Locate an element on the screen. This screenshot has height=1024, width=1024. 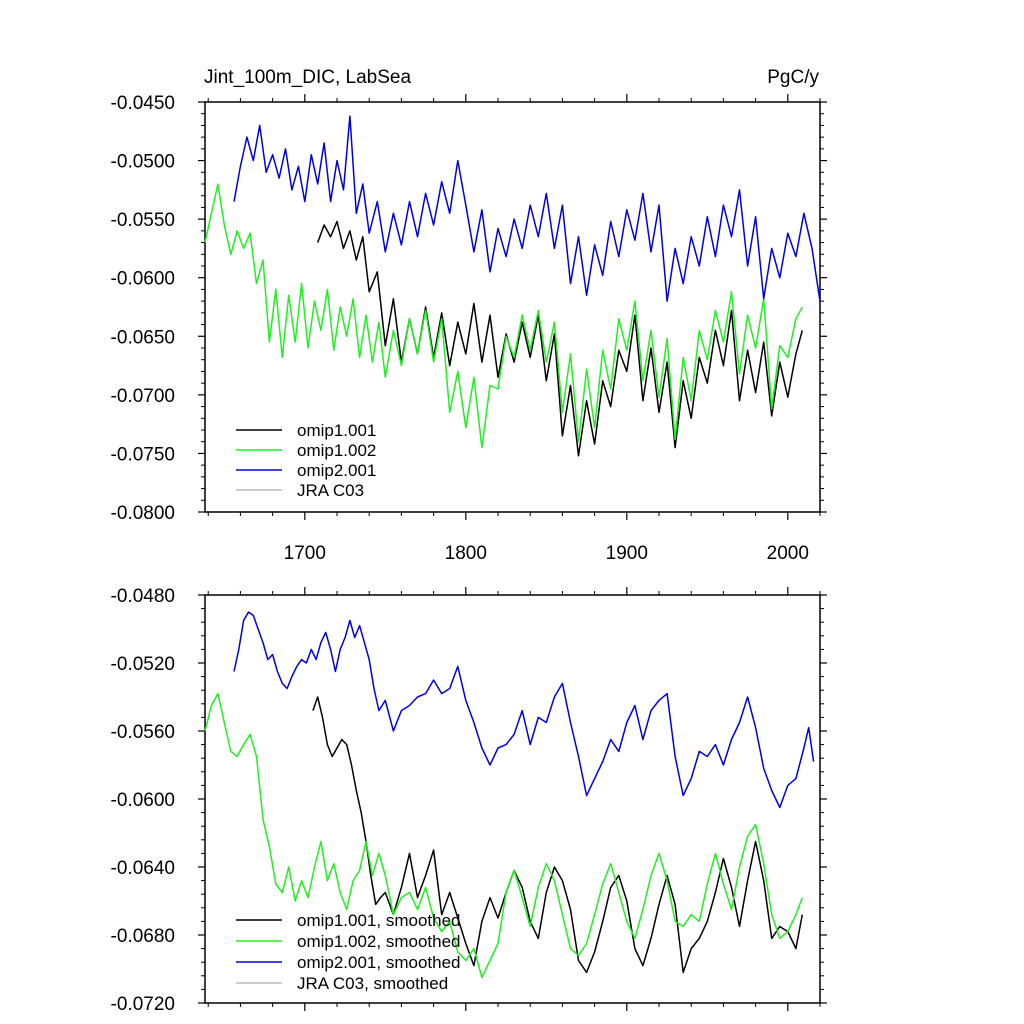
y-tick-label: -0.0450 is located at coordinates (143, 103).